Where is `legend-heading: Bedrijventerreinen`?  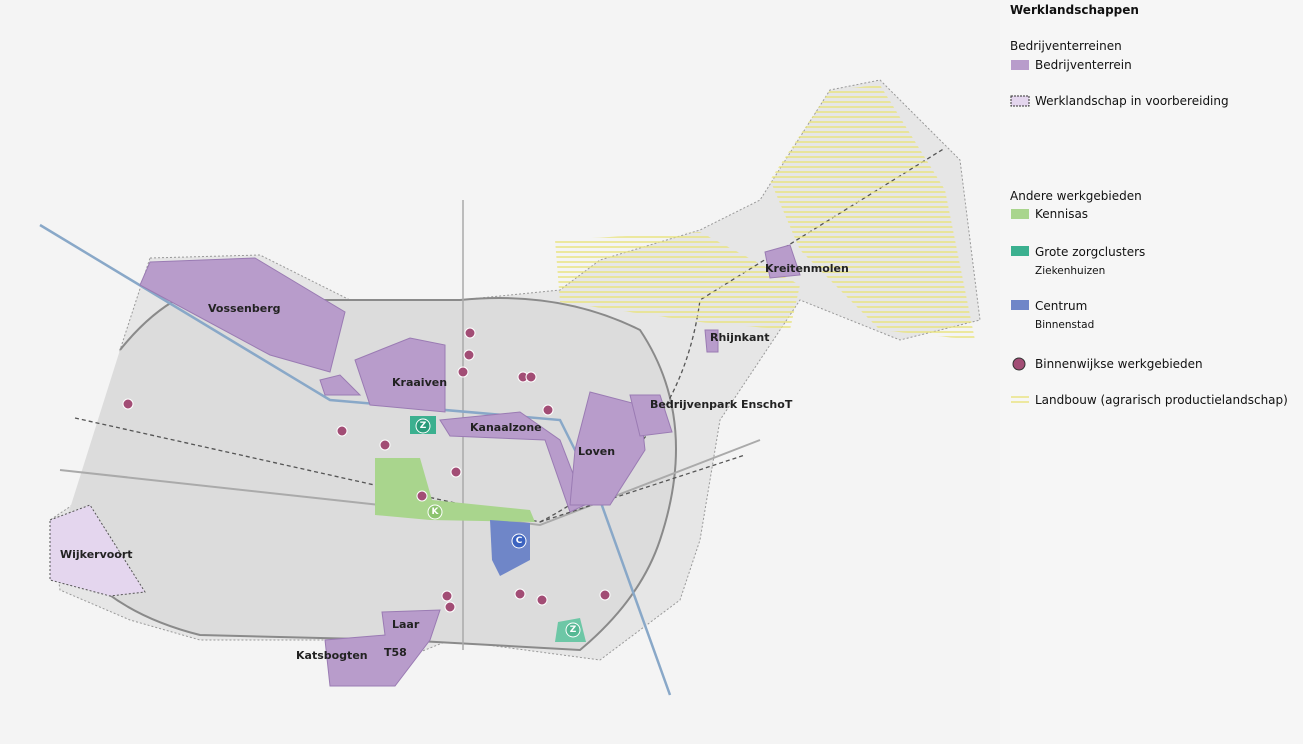 legend-heading: Bedrijventerreinen is located at coordinates (1066, 46).